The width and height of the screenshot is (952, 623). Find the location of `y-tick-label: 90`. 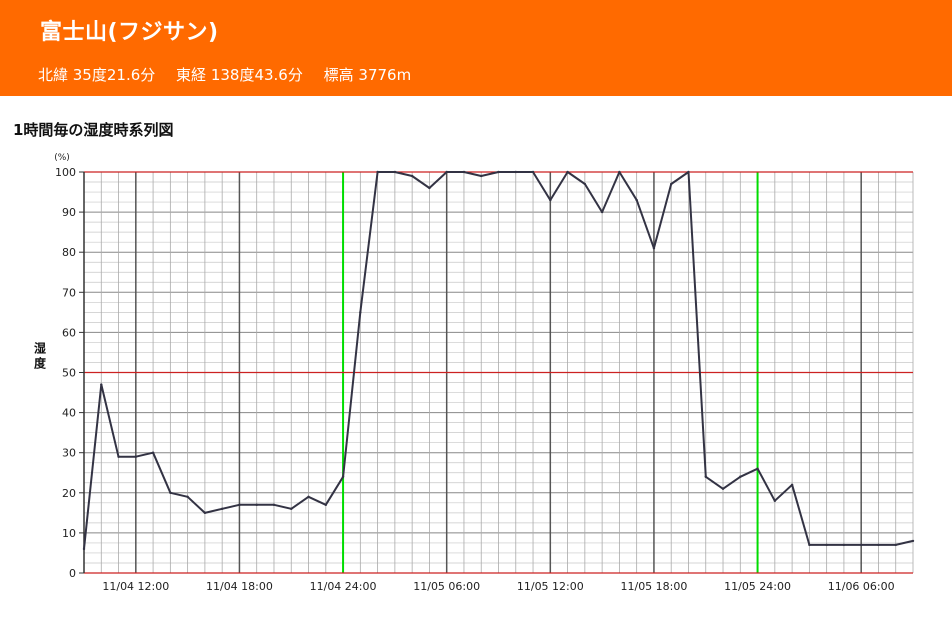

y-tick-label: 90 is located at coordinates (69, 212).